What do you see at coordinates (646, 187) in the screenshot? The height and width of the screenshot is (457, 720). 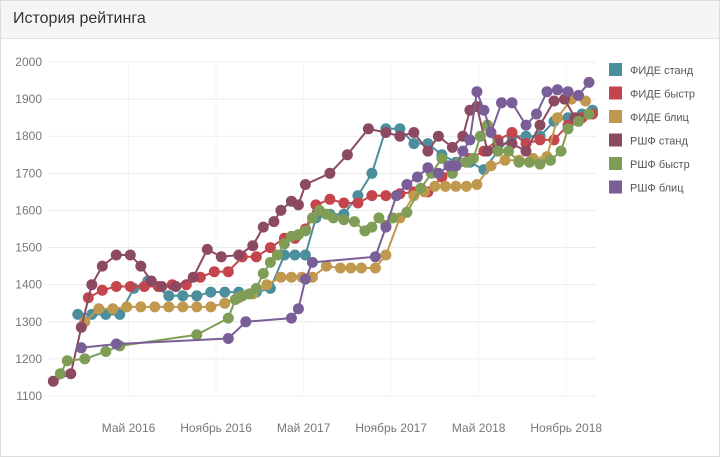 I see `legend-item: РШФ блиц` at bounding box center [646, 187].